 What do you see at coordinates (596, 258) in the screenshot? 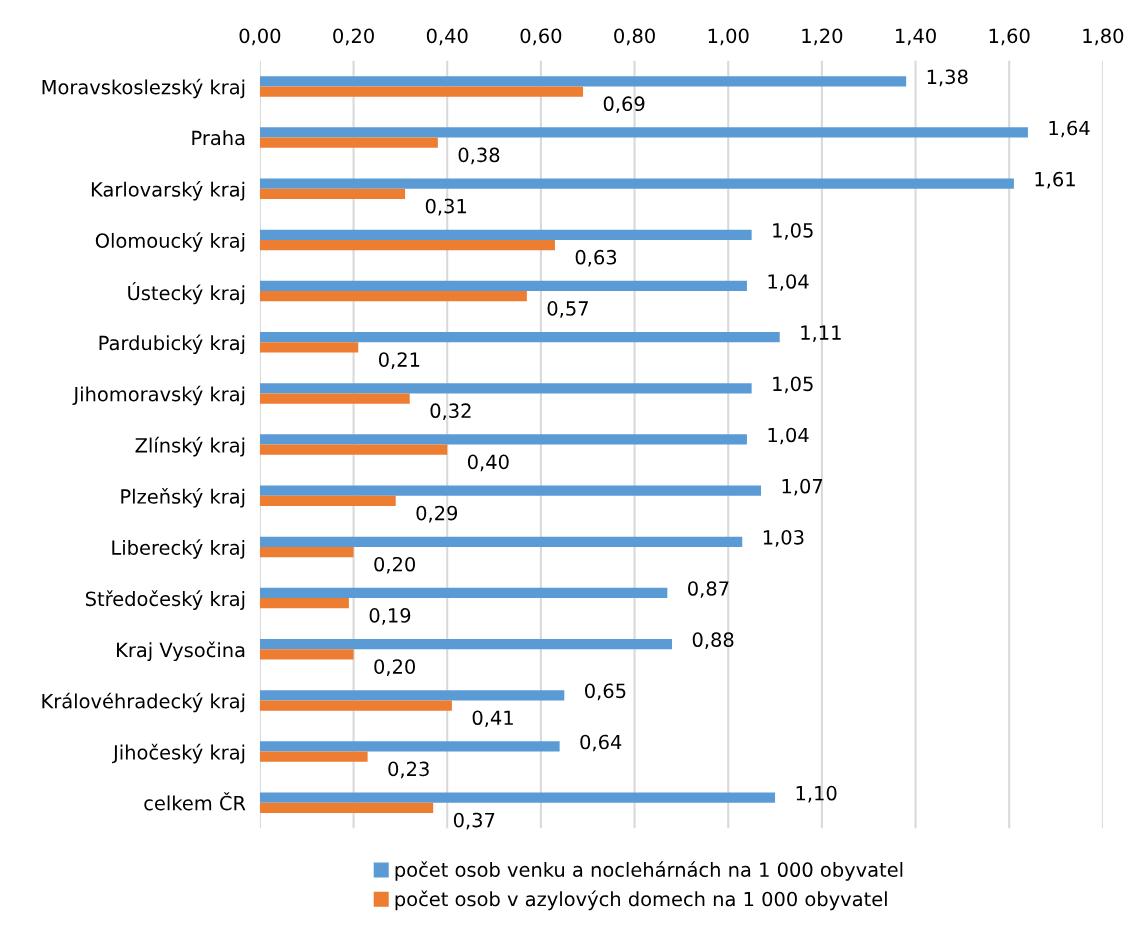
I see `data-label: 0,63` at bounding box center [596, 258].